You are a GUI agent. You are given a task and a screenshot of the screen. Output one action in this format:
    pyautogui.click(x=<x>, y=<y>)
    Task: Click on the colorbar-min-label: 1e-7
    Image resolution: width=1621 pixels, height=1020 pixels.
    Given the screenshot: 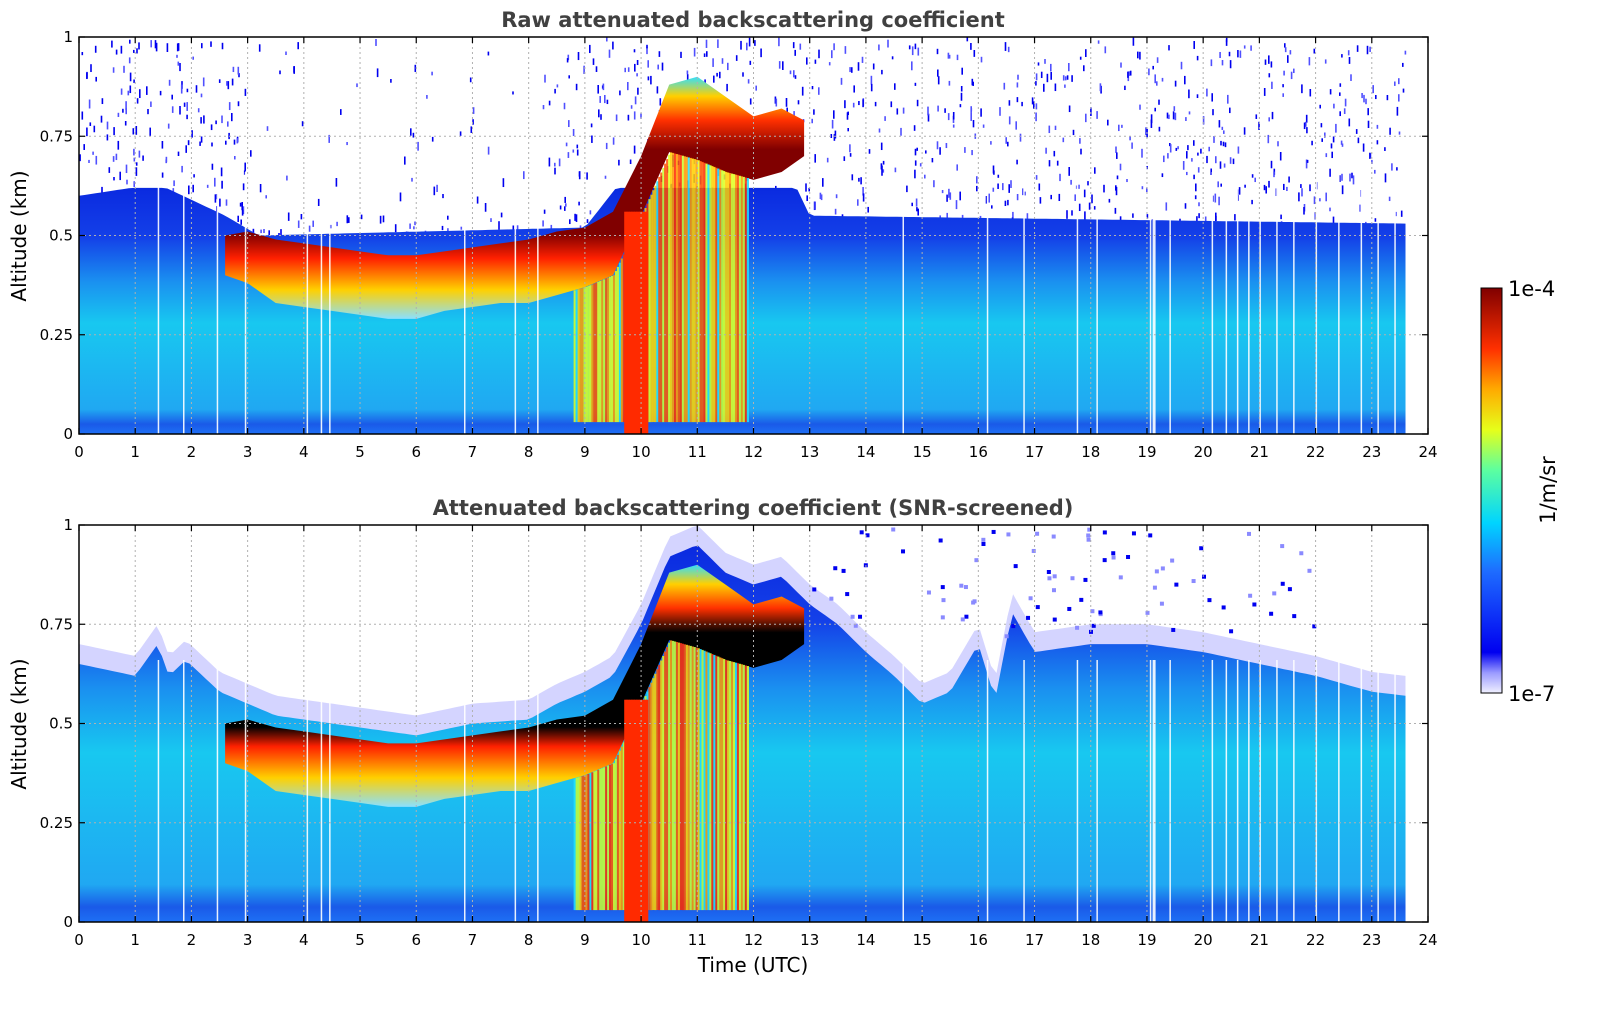 What is the action you would take?
    pyautogui.click(x=1531, y=694)
    